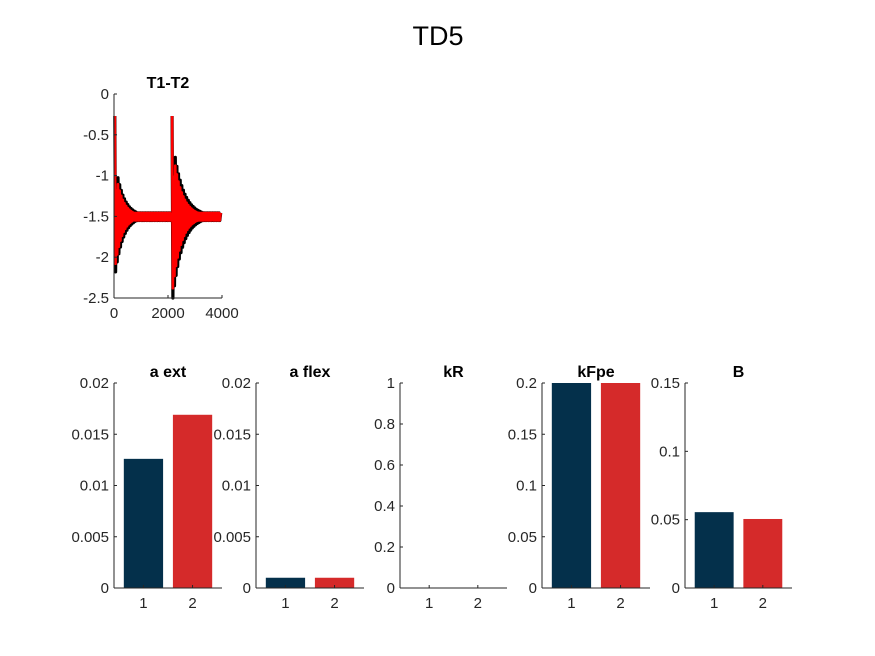 The height and width of the screenshot is (656, 875). I want to click on y-tick-label: 0.4, so click(384, 506).